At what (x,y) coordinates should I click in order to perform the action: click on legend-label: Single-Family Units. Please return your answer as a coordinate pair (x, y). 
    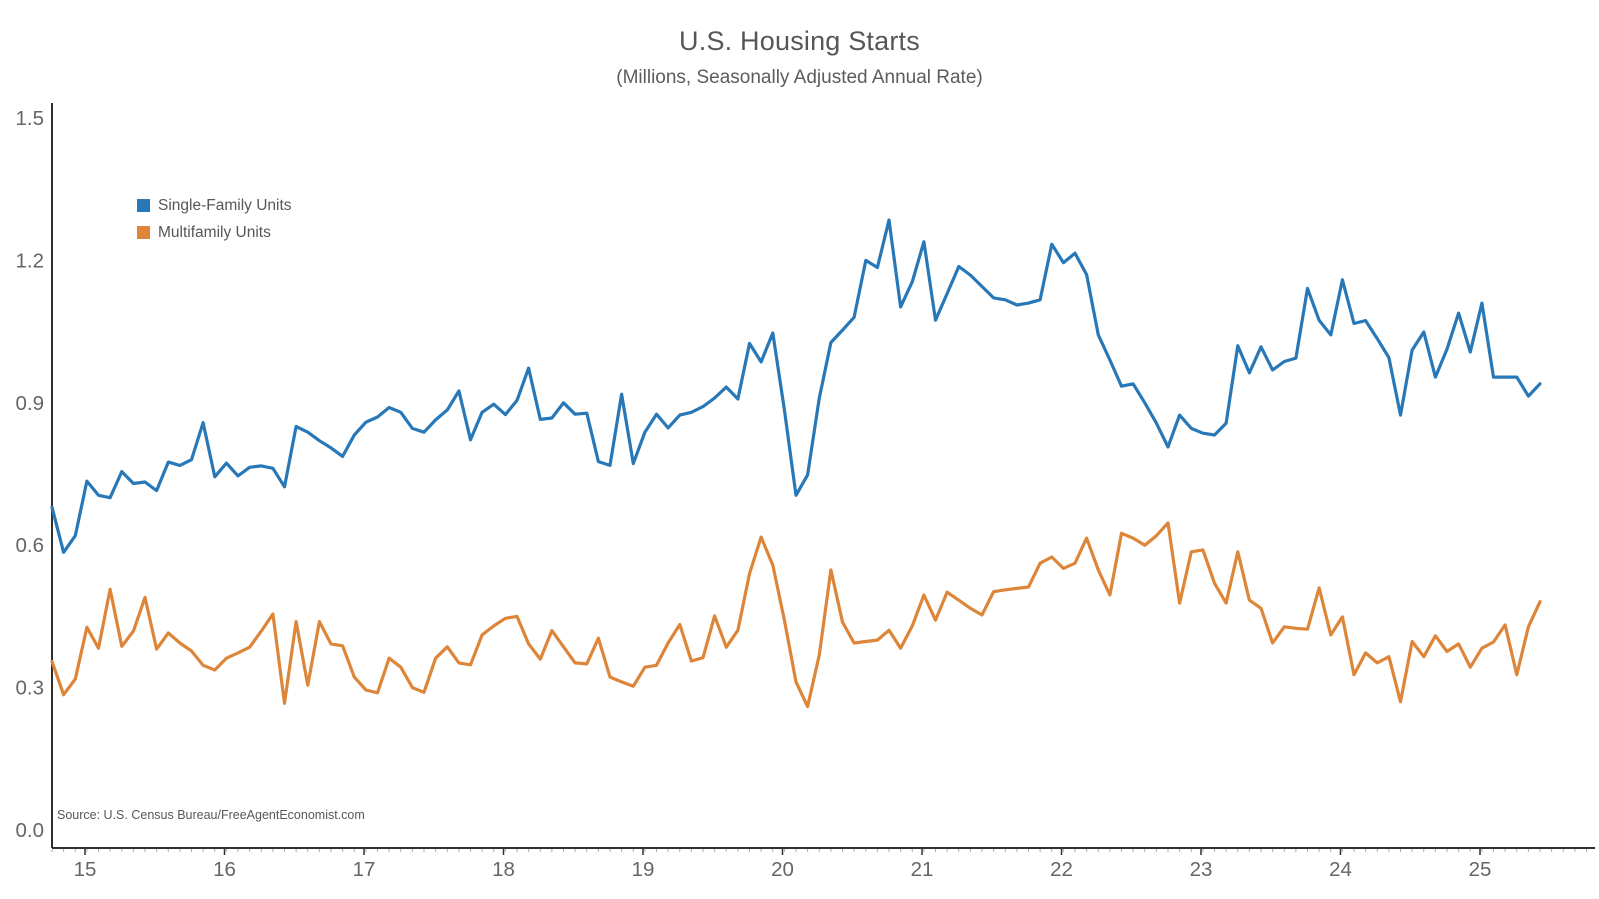
    Looking at the image, I should click on (225, 205).